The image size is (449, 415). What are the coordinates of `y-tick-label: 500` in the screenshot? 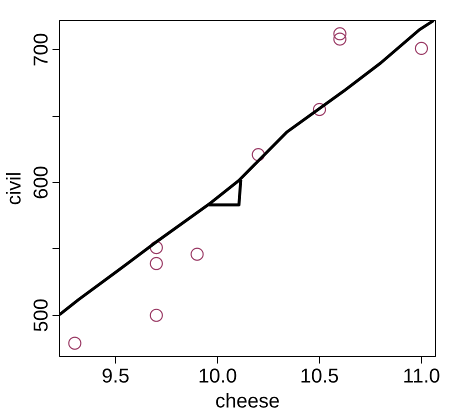 It's located at (41, 315).